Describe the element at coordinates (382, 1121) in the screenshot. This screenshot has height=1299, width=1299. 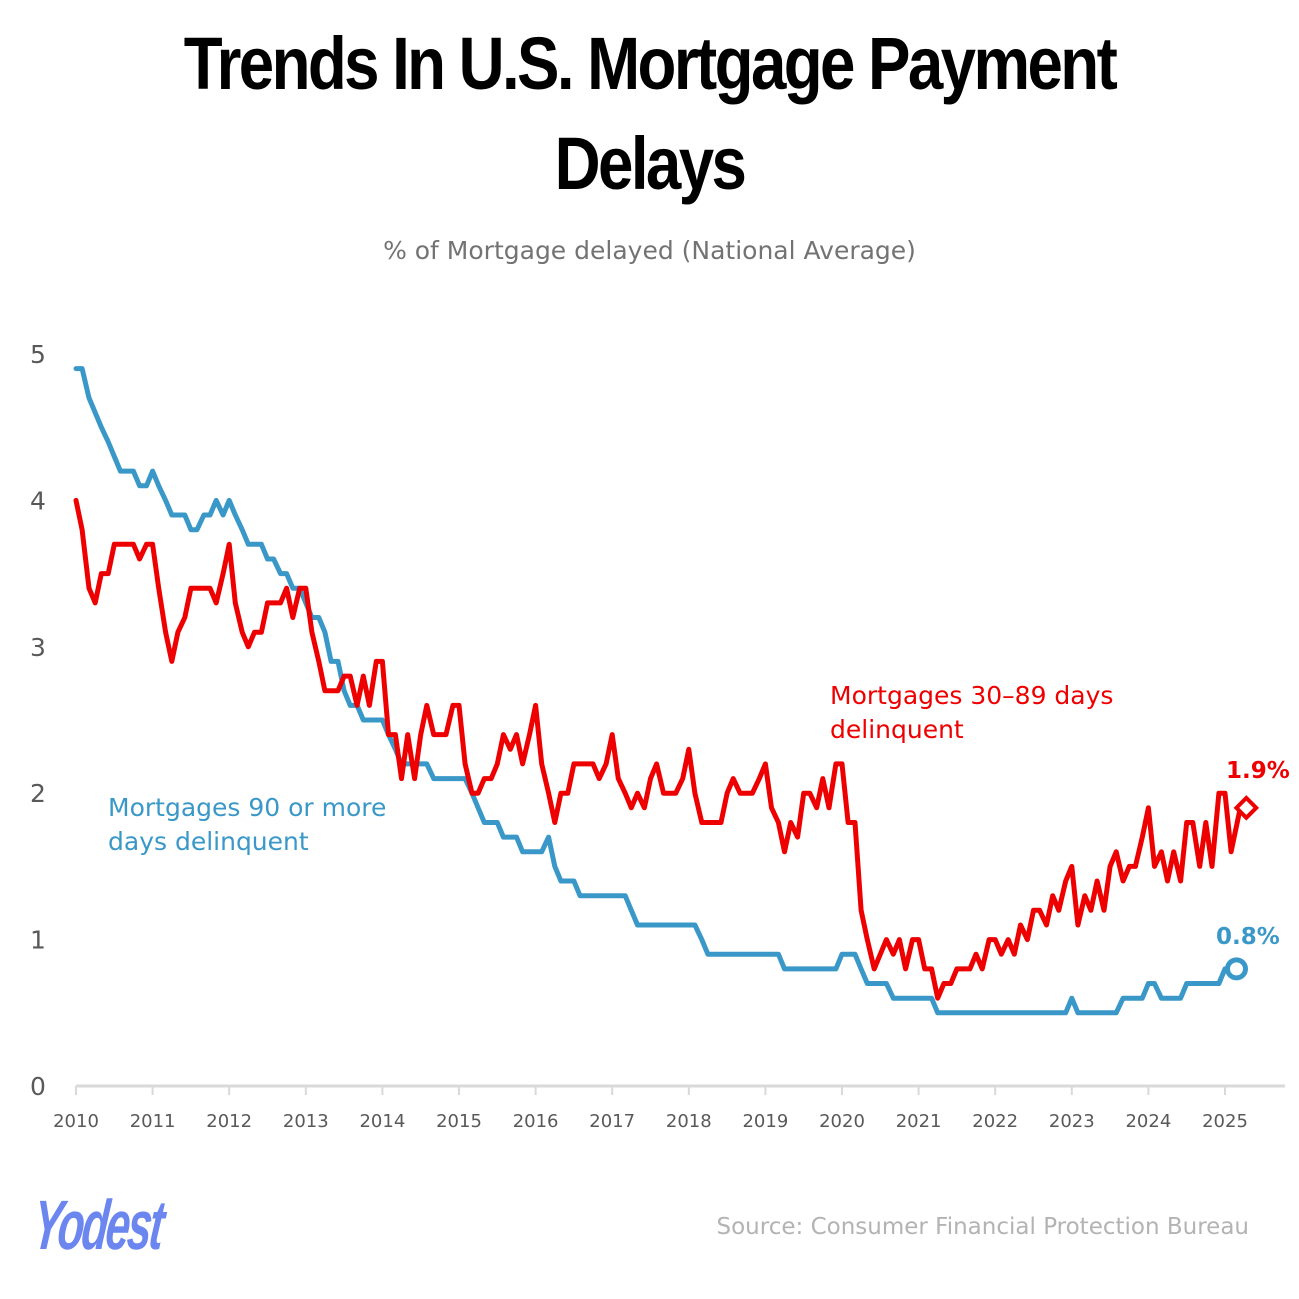
I see `x-tick-label: 2014` at that location.